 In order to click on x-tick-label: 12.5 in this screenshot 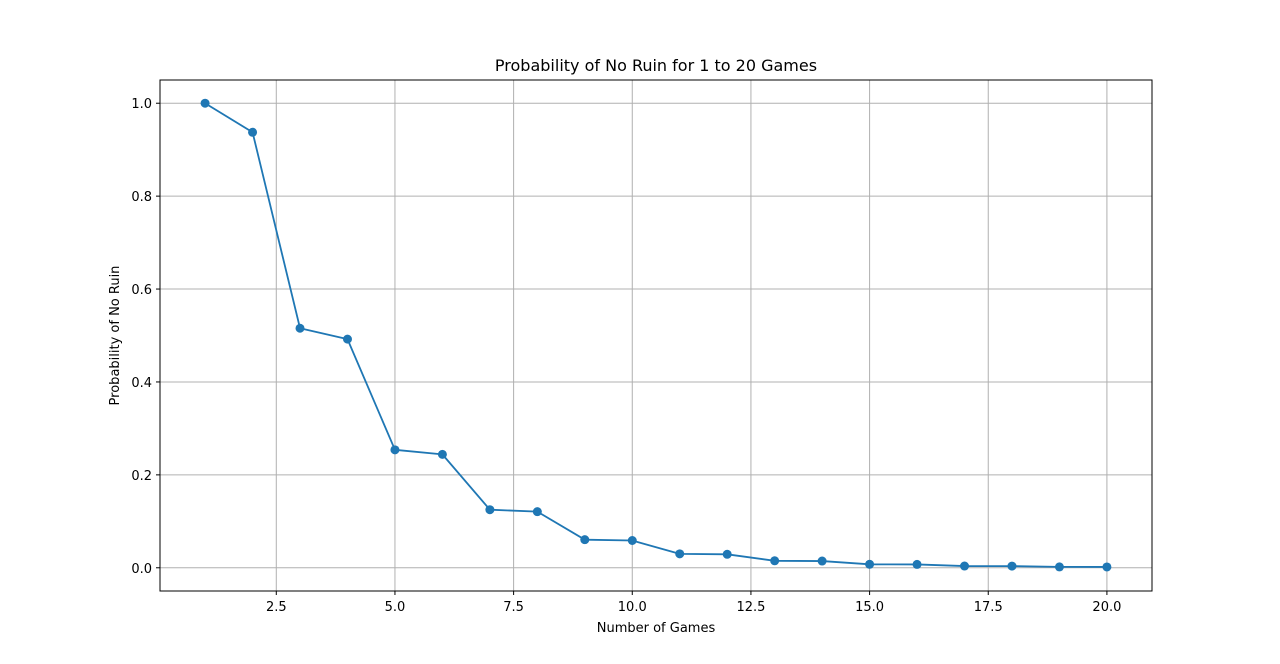, I will do `click(750, 607)`.